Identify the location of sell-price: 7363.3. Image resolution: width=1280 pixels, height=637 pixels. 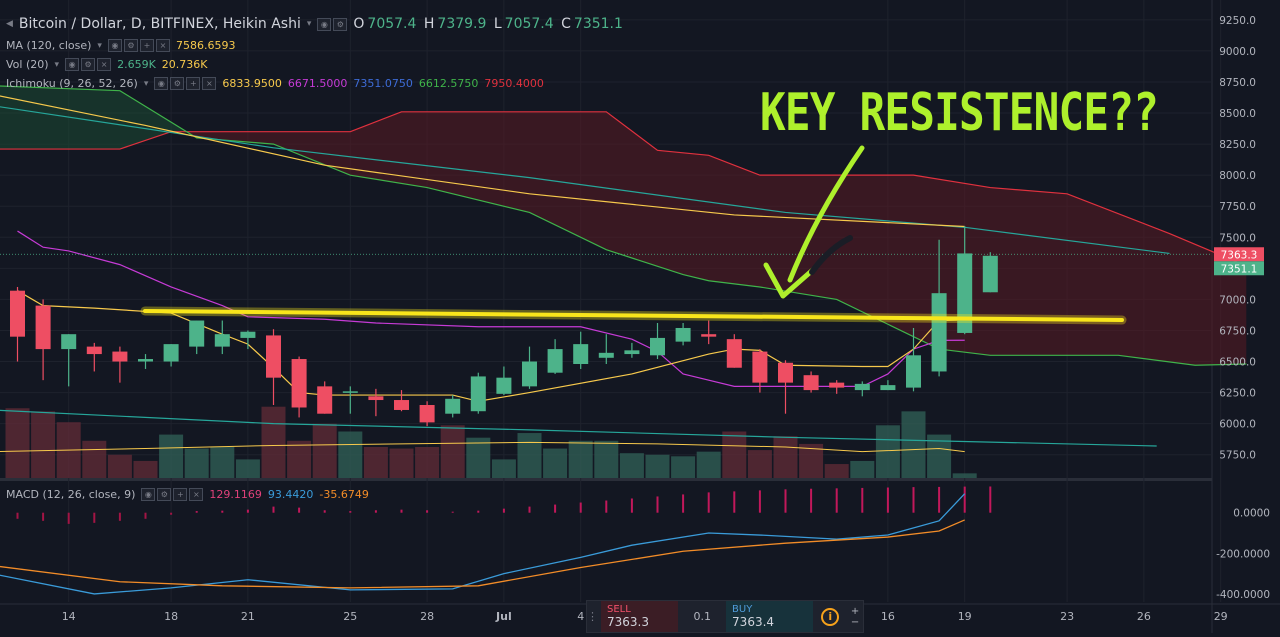
(628, 622).